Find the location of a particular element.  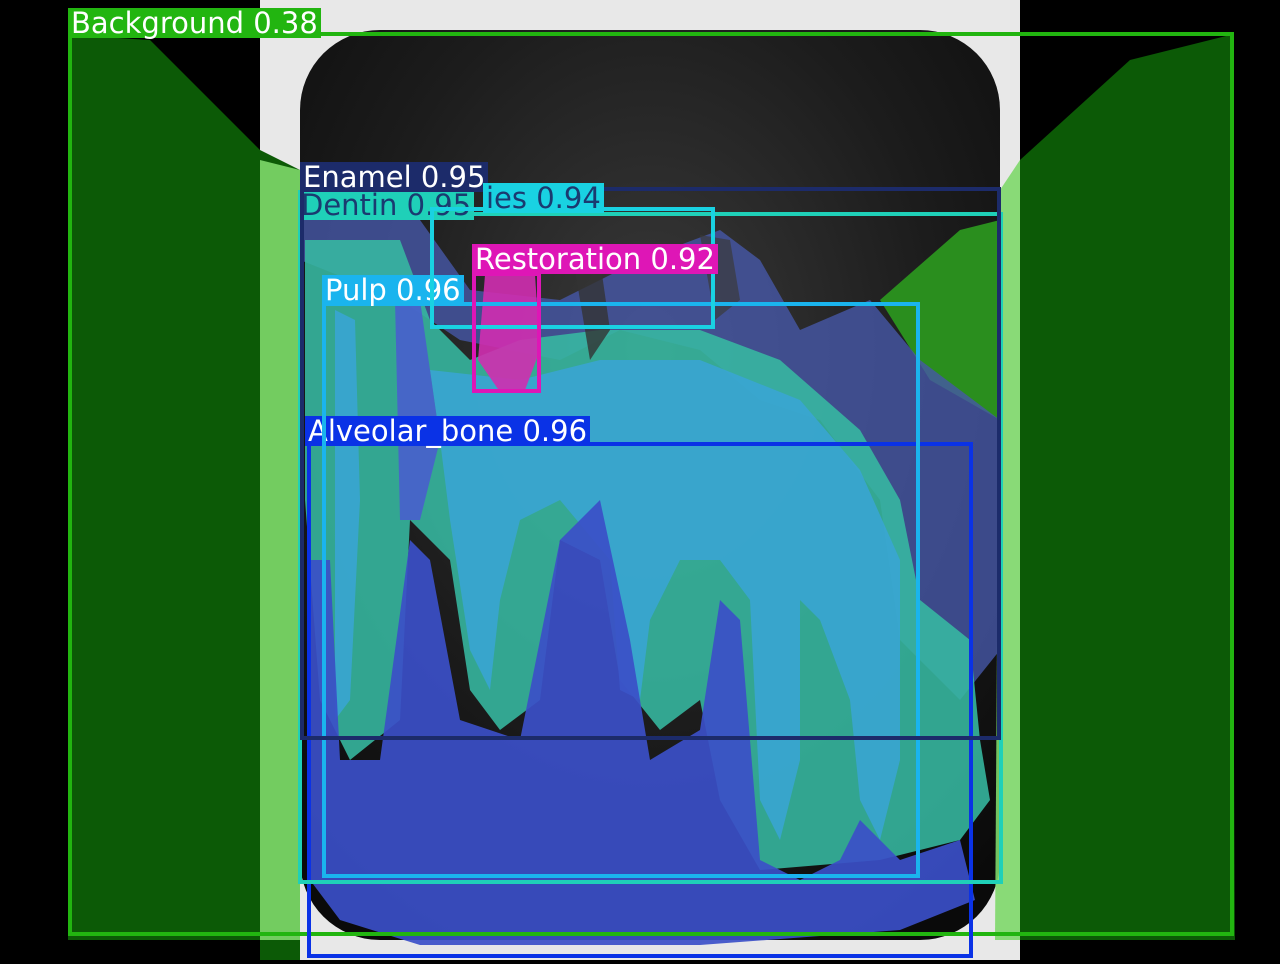

background-mask-light-left is located at coordinates (280, 550).